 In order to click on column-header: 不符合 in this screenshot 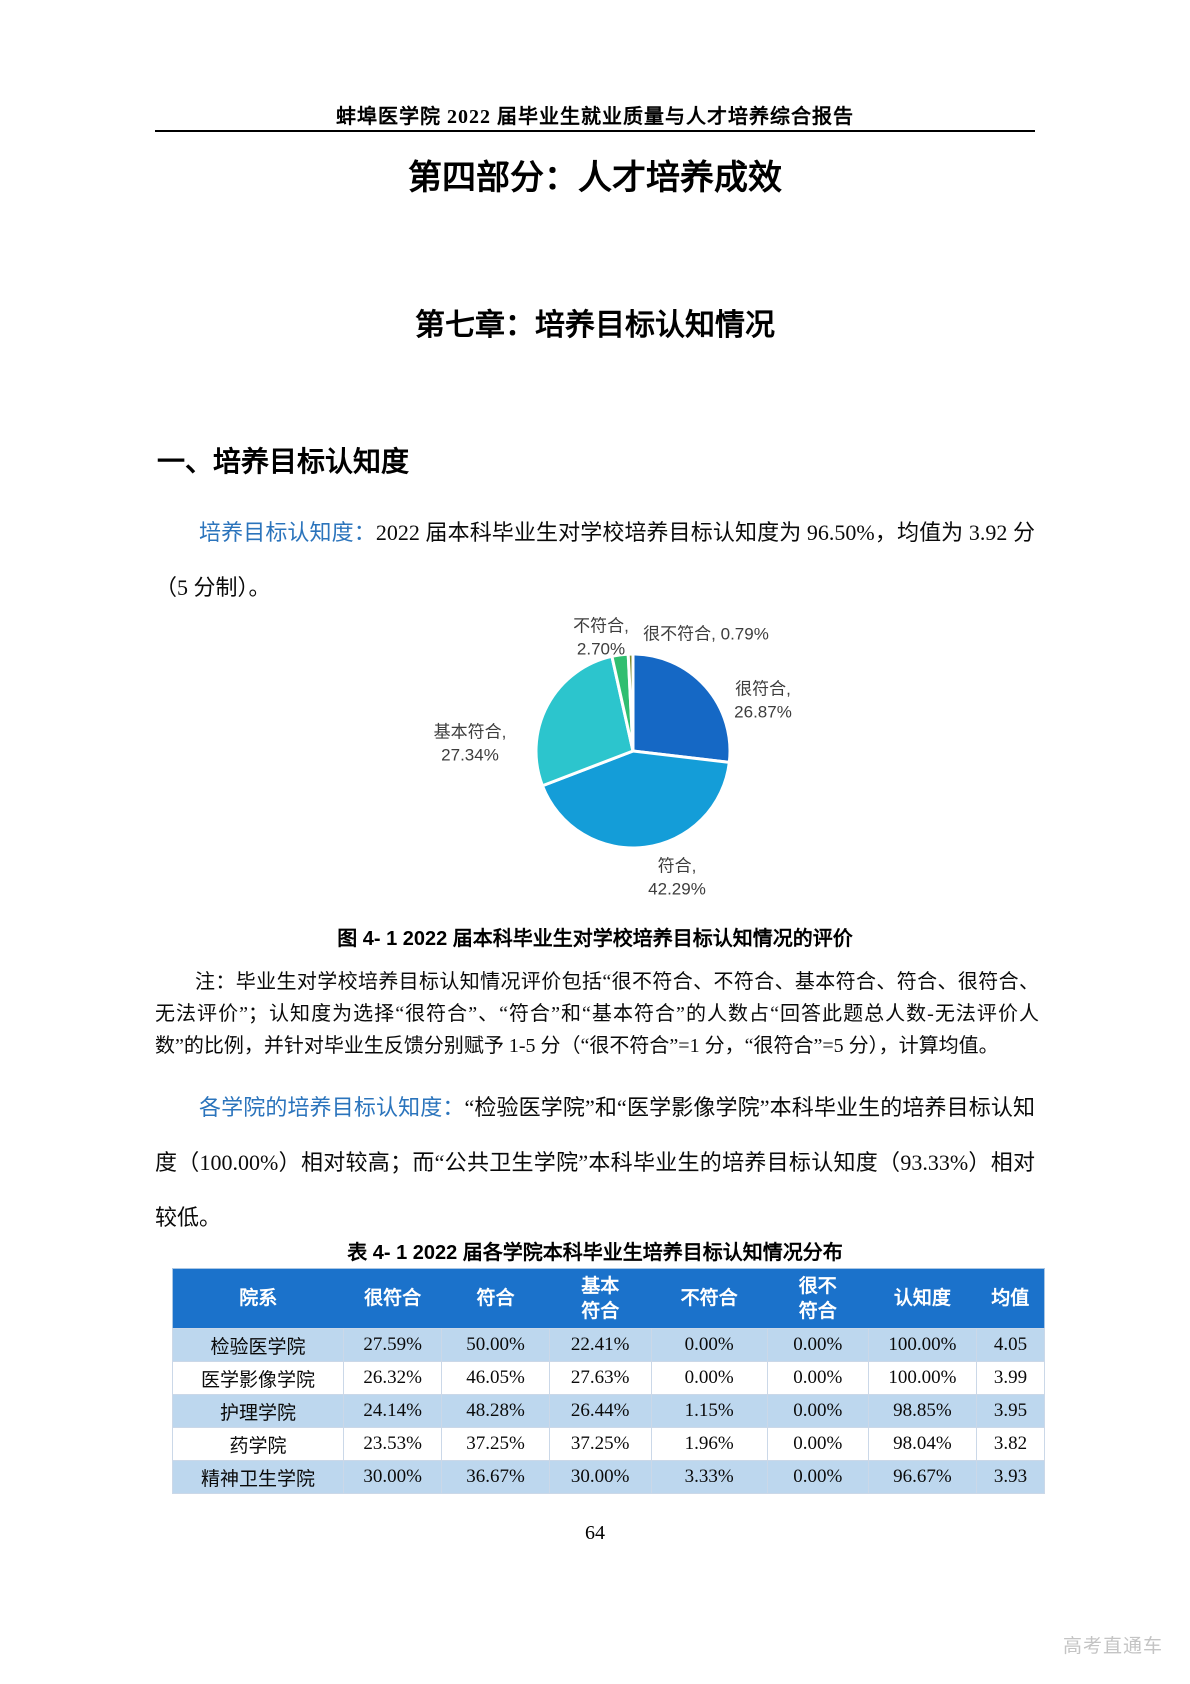, I will do `click(709, 1298)`.